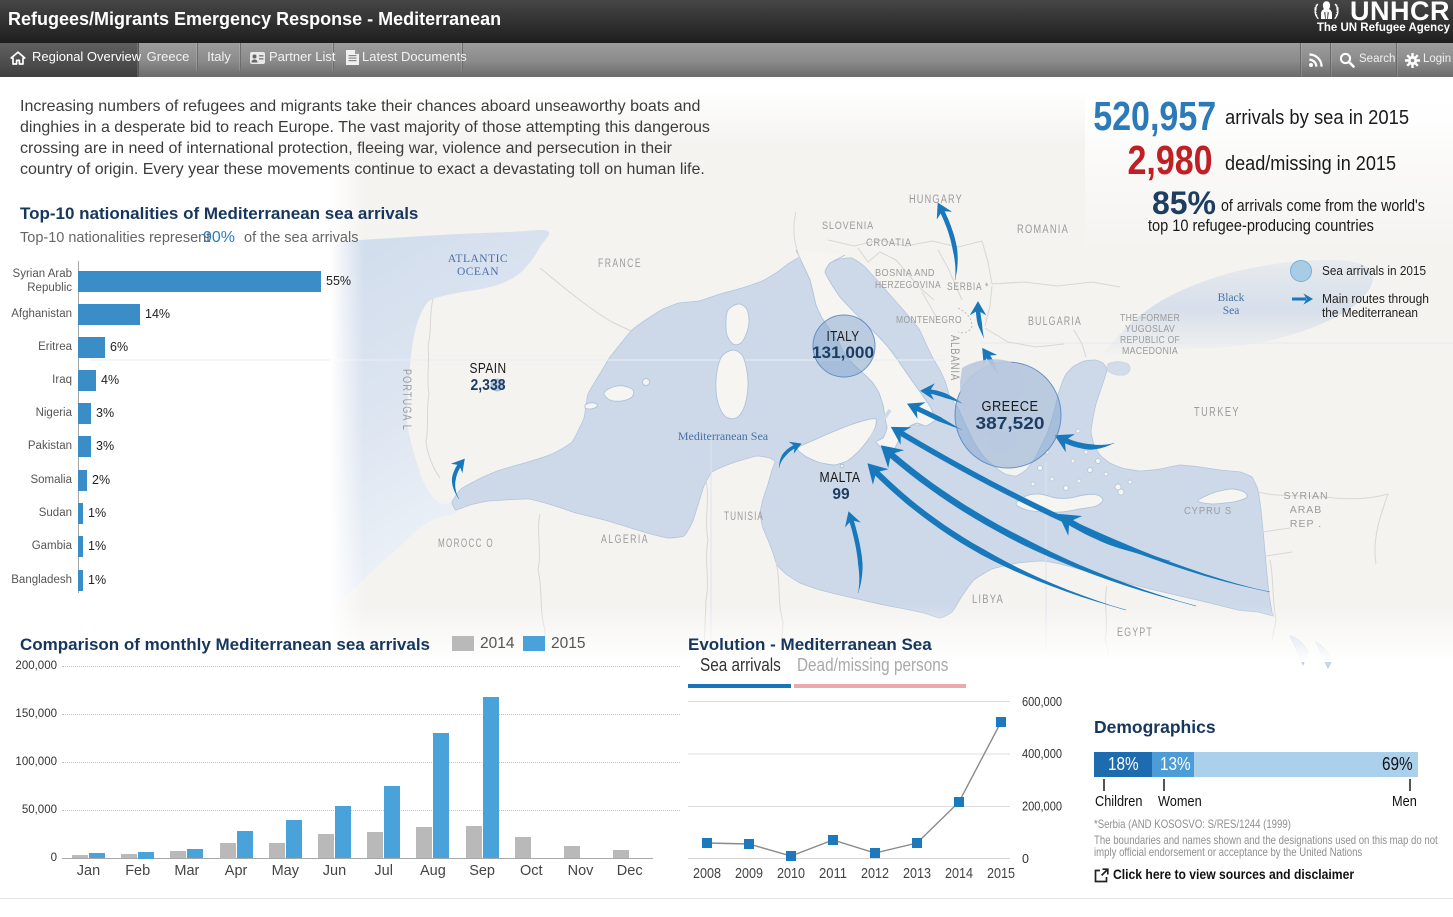  What do you see at coordinates (1231, 298) in the screenshot?
I see `svg-text: Black` at bounding box center [1231, 298].